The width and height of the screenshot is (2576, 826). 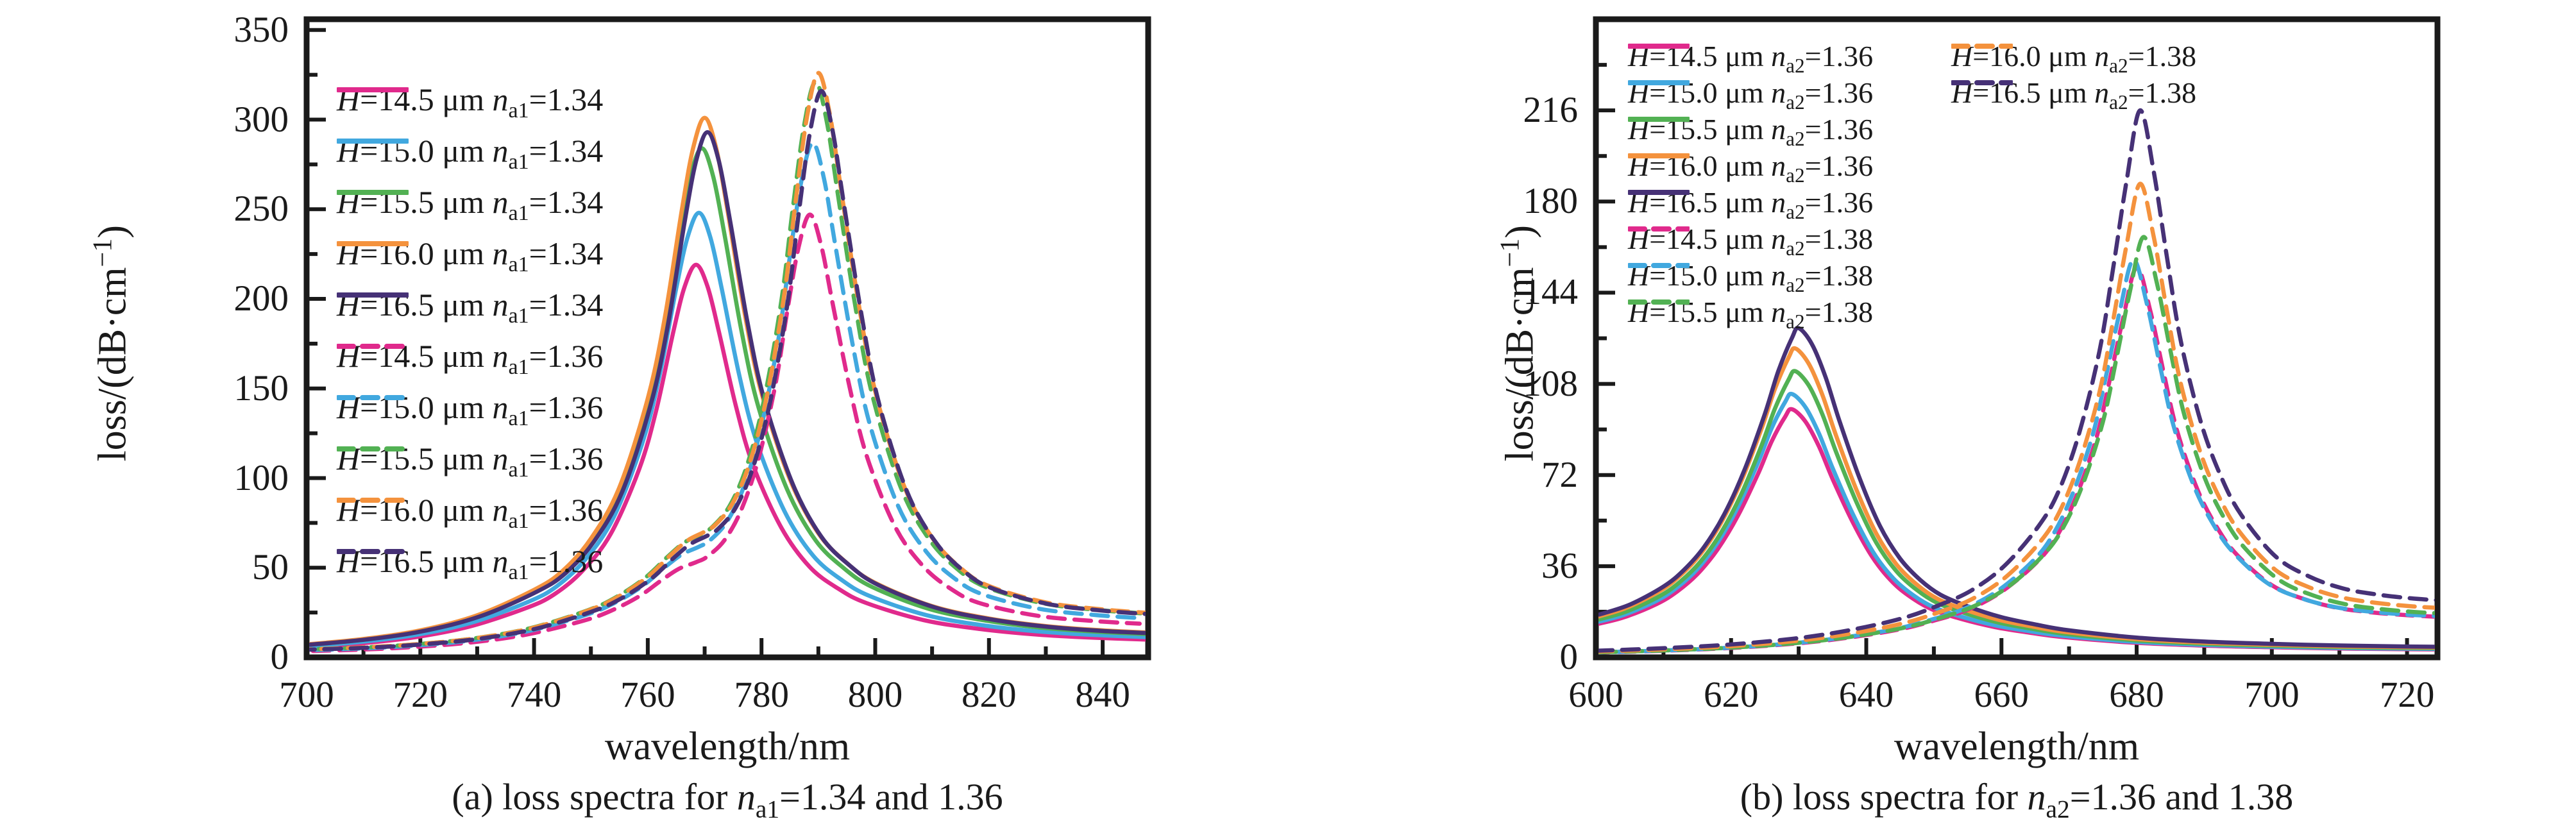 I want to click on x-tick-label: 600, so click(x=1595, y=695).